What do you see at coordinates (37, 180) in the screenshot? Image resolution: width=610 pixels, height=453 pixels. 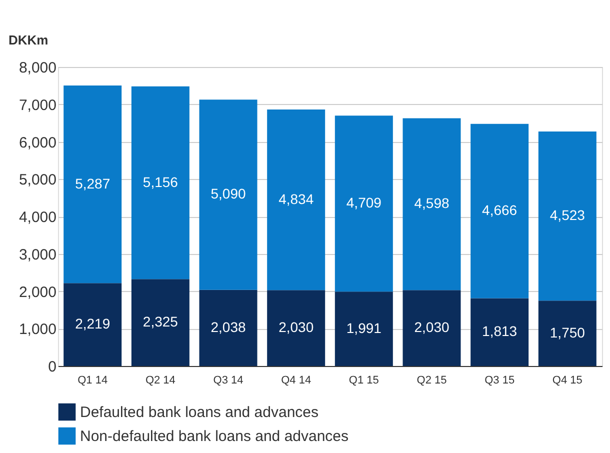 I see `y-tick-label: 5,000` at bounding box center [37, 180].